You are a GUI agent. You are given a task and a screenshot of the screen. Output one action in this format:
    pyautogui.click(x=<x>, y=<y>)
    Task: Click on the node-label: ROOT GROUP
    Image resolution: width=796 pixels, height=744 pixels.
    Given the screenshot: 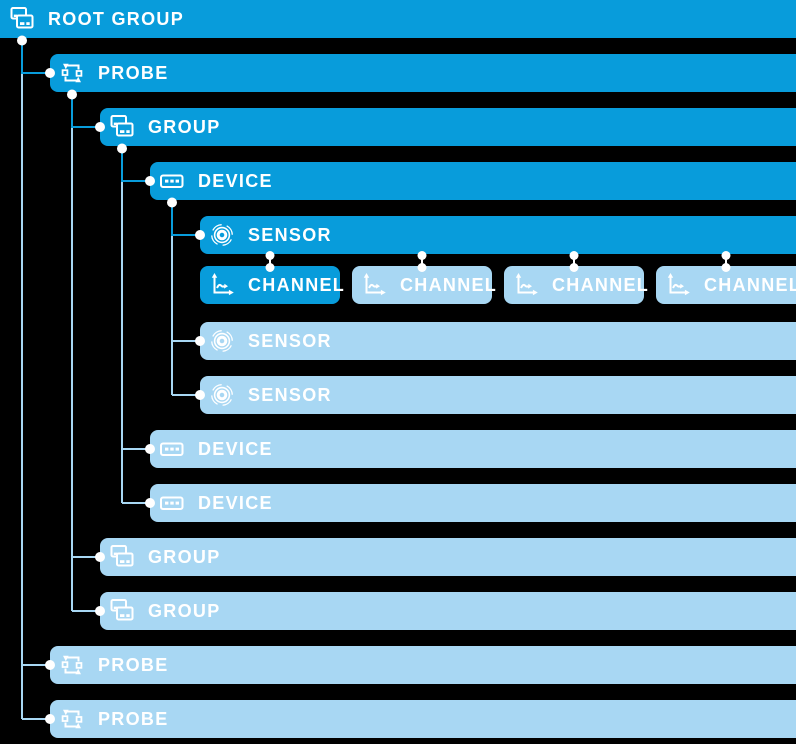 What is the action you would take?
    pyautogui.click(x=116, y=18)
    